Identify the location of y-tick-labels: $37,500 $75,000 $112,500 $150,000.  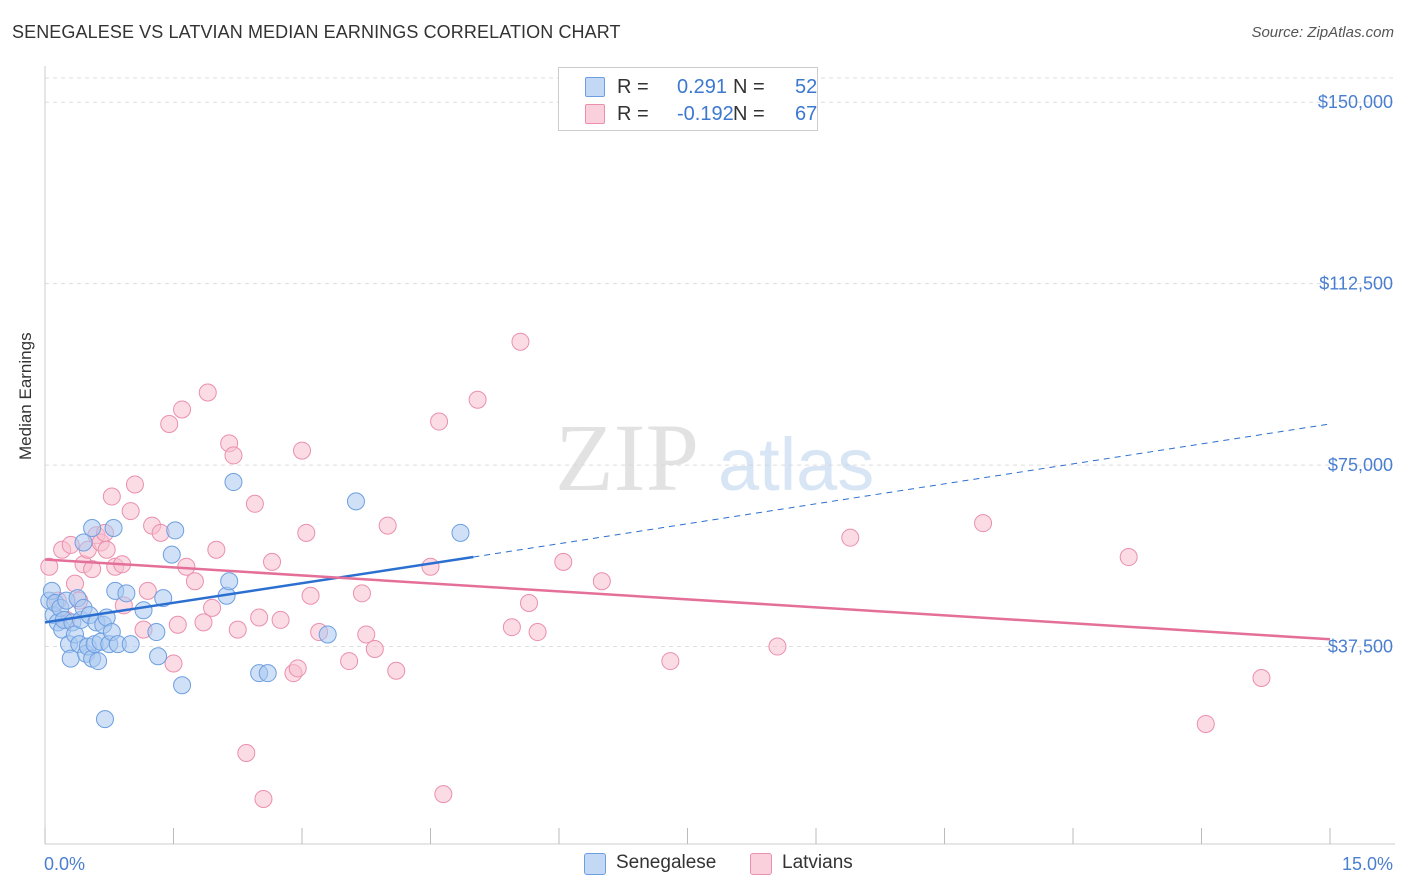
(1355, 374).